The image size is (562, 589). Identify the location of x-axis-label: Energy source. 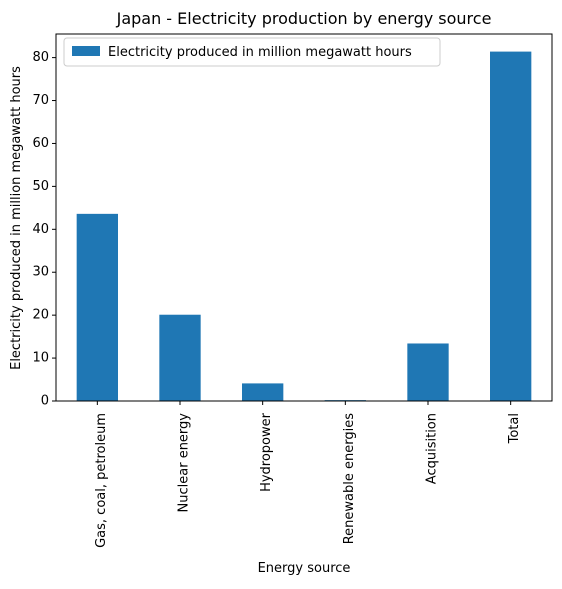
(304, 568).